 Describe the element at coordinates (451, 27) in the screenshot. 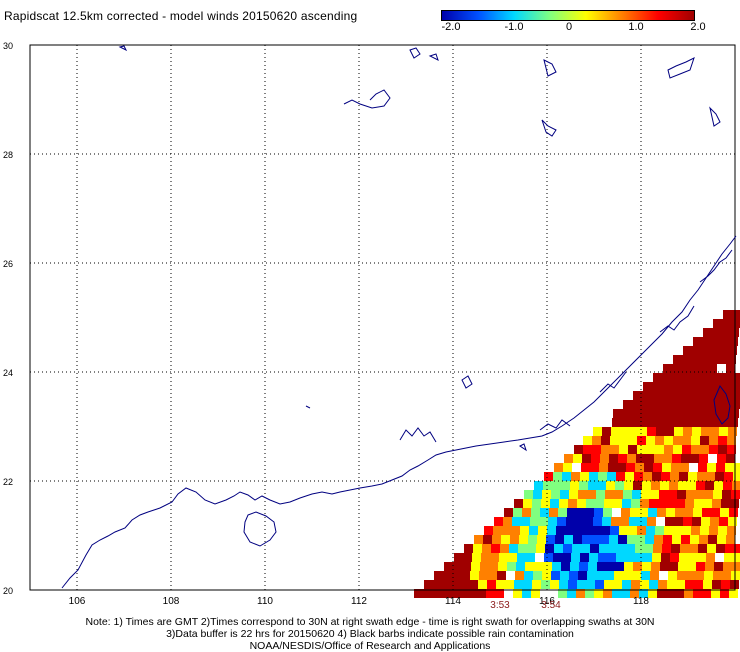

I see `colorbar-tick-neg2: -2.0` at that location.